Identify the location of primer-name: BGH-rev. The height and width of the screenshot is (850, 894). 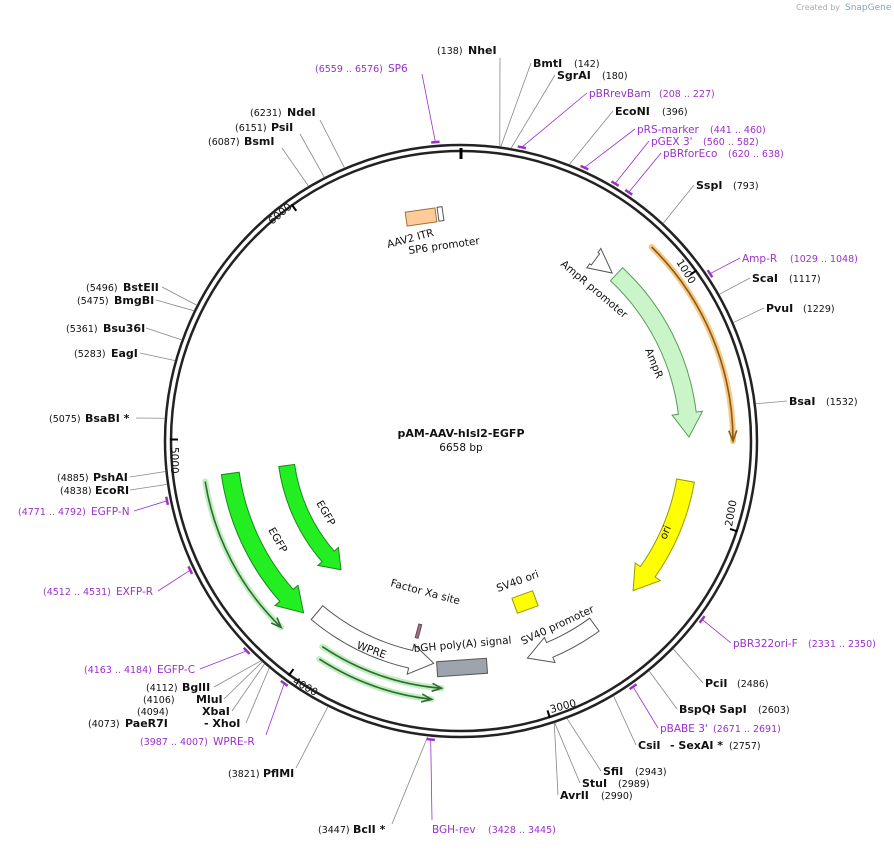
(454, 830).